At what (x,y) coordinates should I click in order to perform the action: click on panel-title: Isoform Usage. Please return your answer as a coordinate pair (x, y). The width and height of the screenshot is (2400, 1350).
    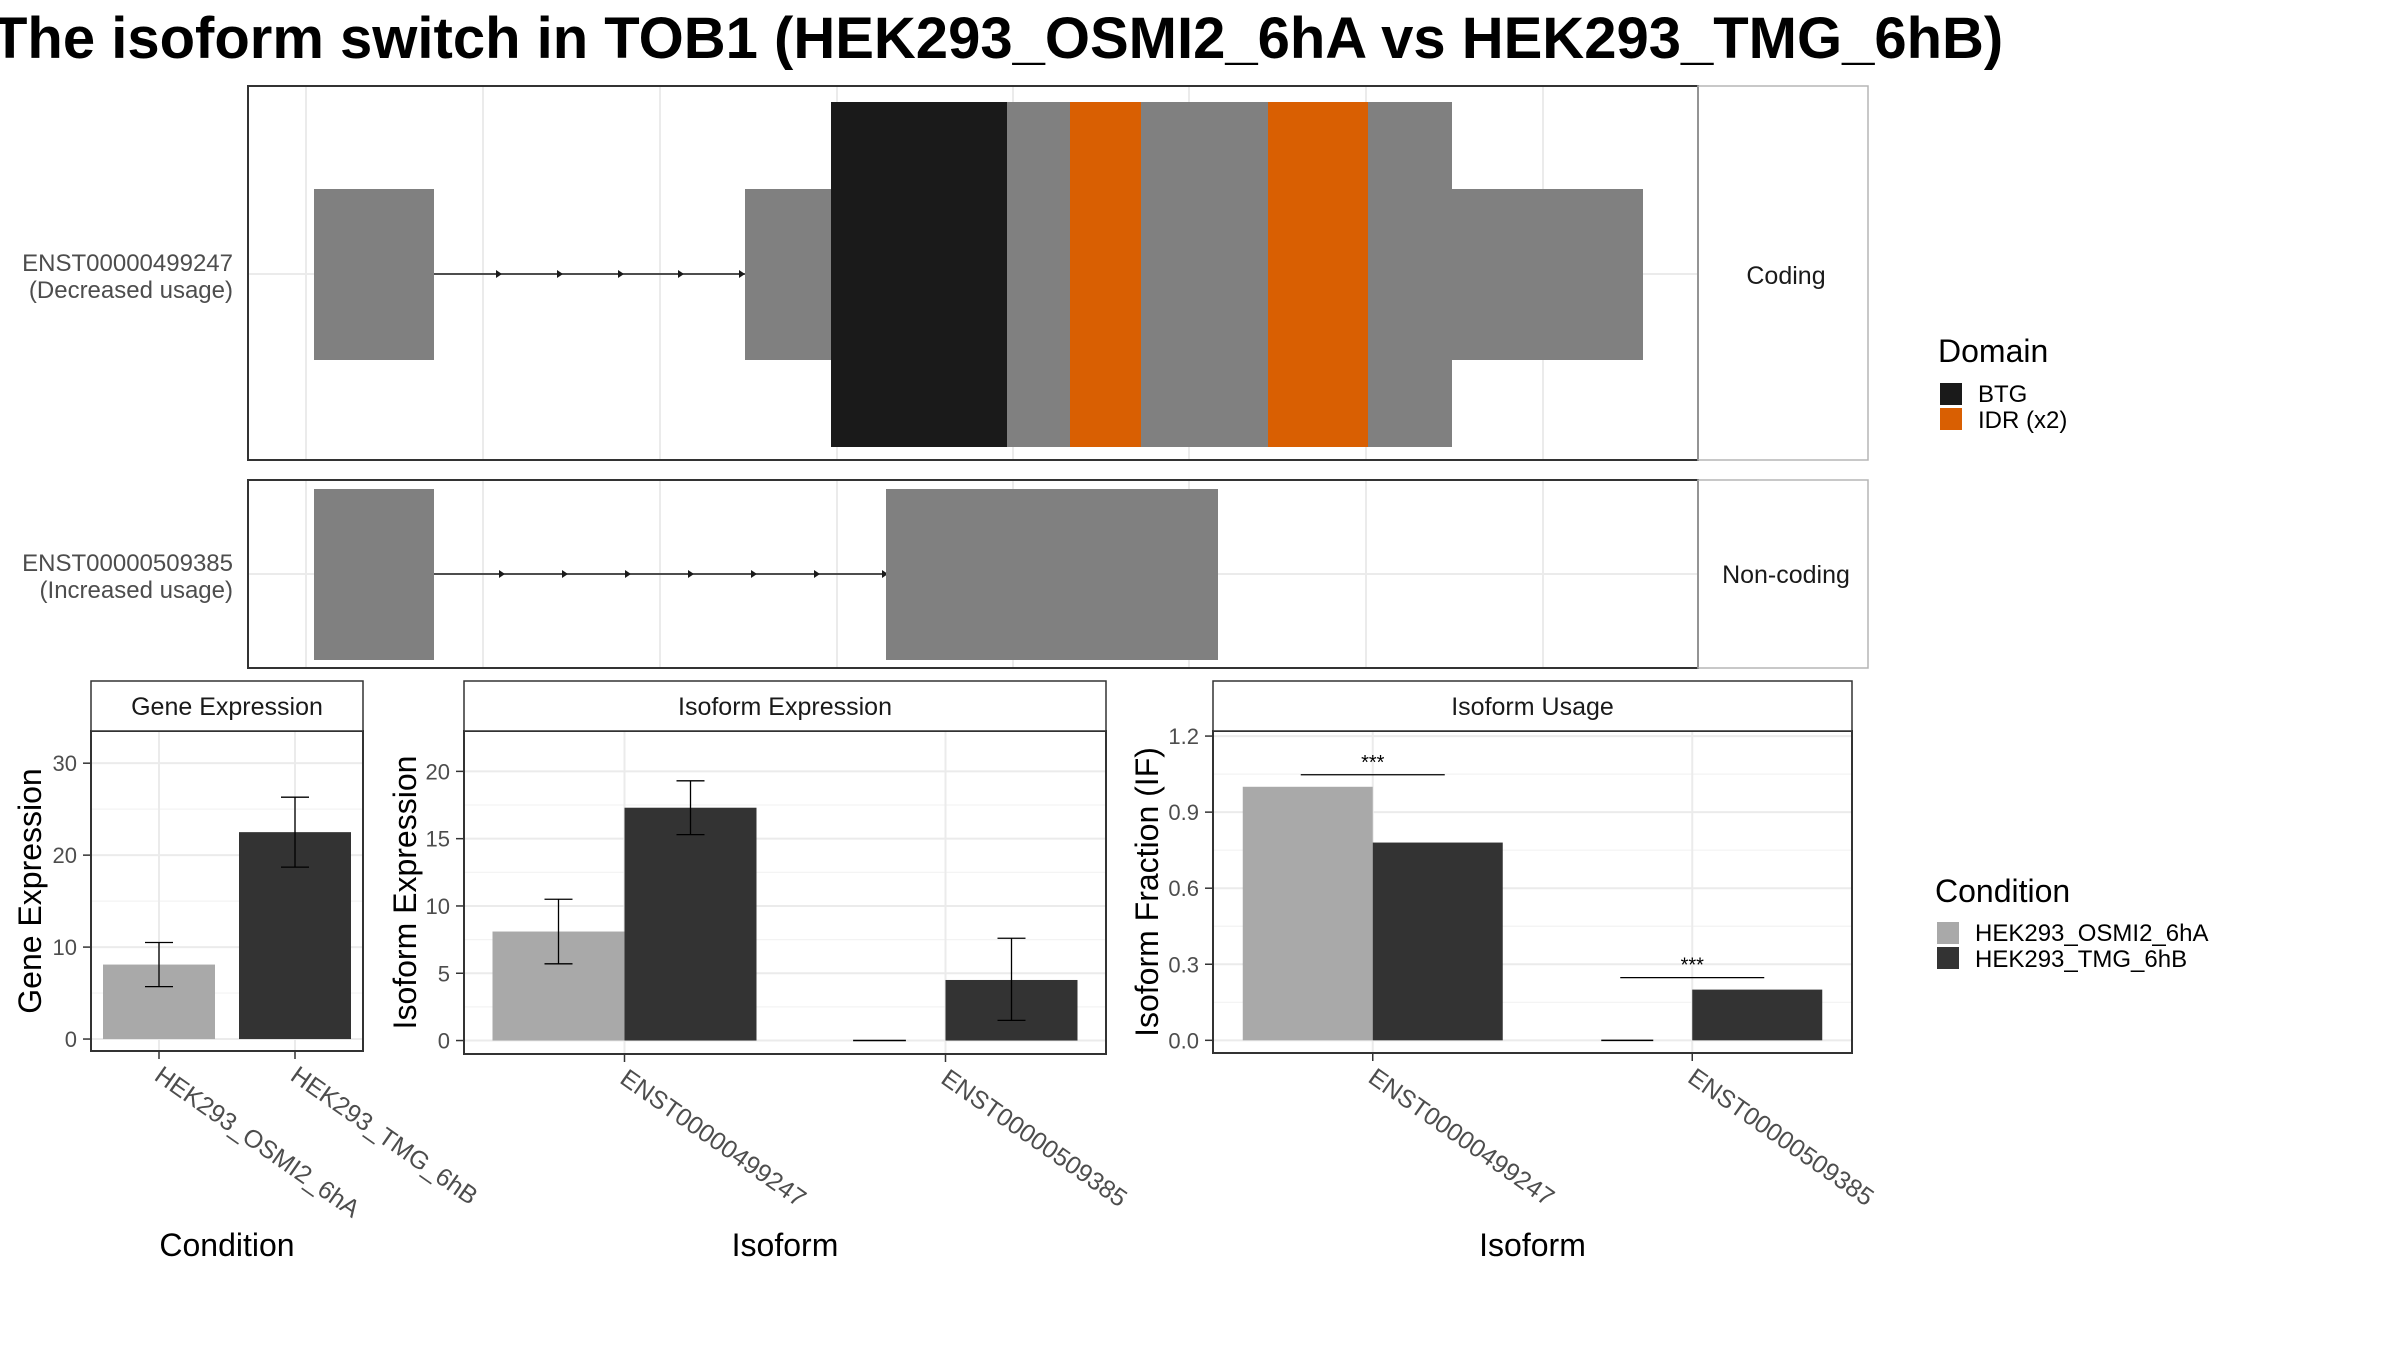
    Looking at the image, I should click on (1532, 707).